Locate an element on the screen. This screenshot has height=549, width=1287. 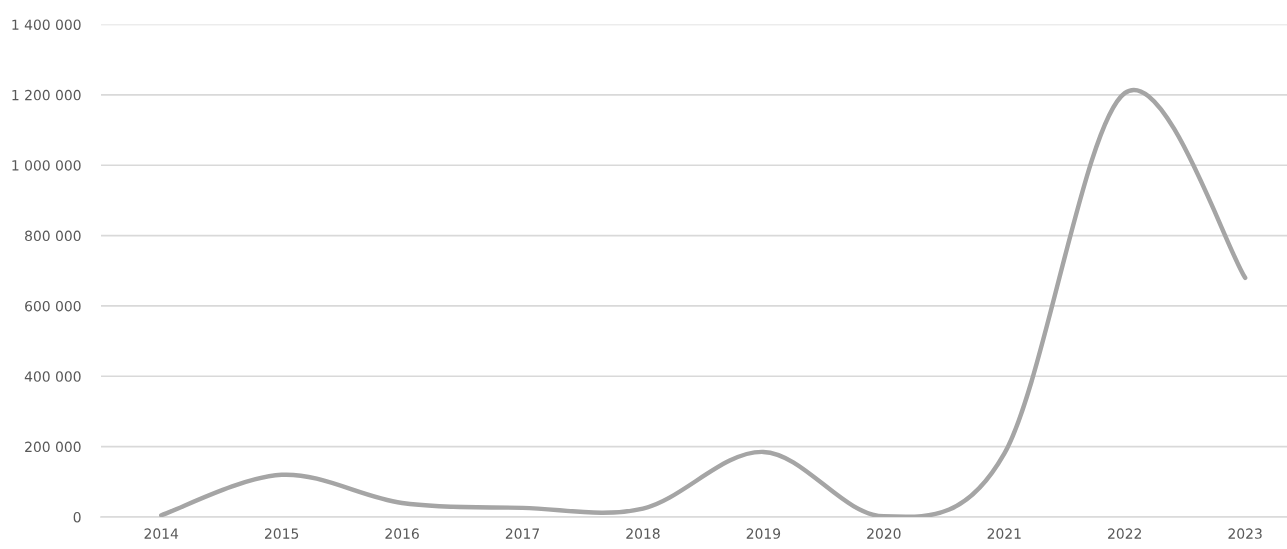
x-tick-label: 2018 is located at coordinates (643, 533).